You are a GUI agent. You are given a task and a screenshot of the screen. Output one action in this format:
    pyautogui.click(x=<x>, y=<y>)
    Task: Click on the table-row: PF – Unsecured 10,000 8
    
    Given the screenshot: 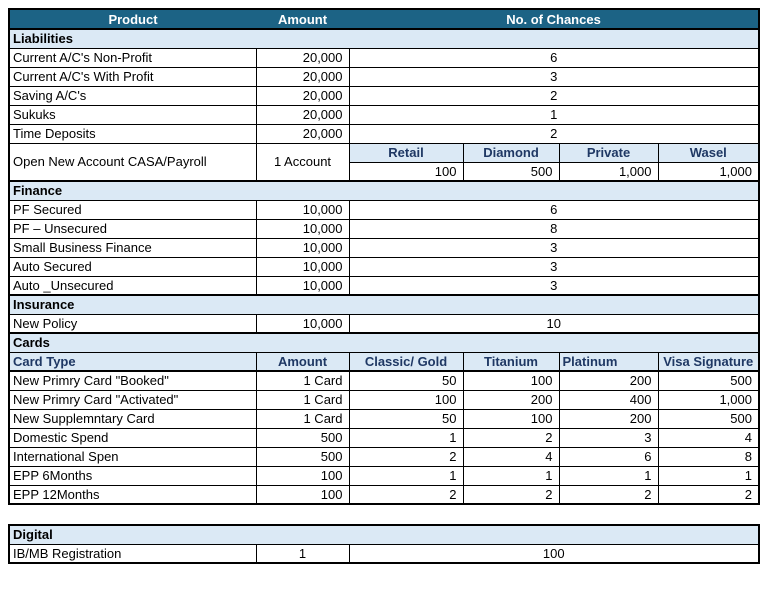 What is the action you would take?
    pyautogui.click(x=384, y=228)
    